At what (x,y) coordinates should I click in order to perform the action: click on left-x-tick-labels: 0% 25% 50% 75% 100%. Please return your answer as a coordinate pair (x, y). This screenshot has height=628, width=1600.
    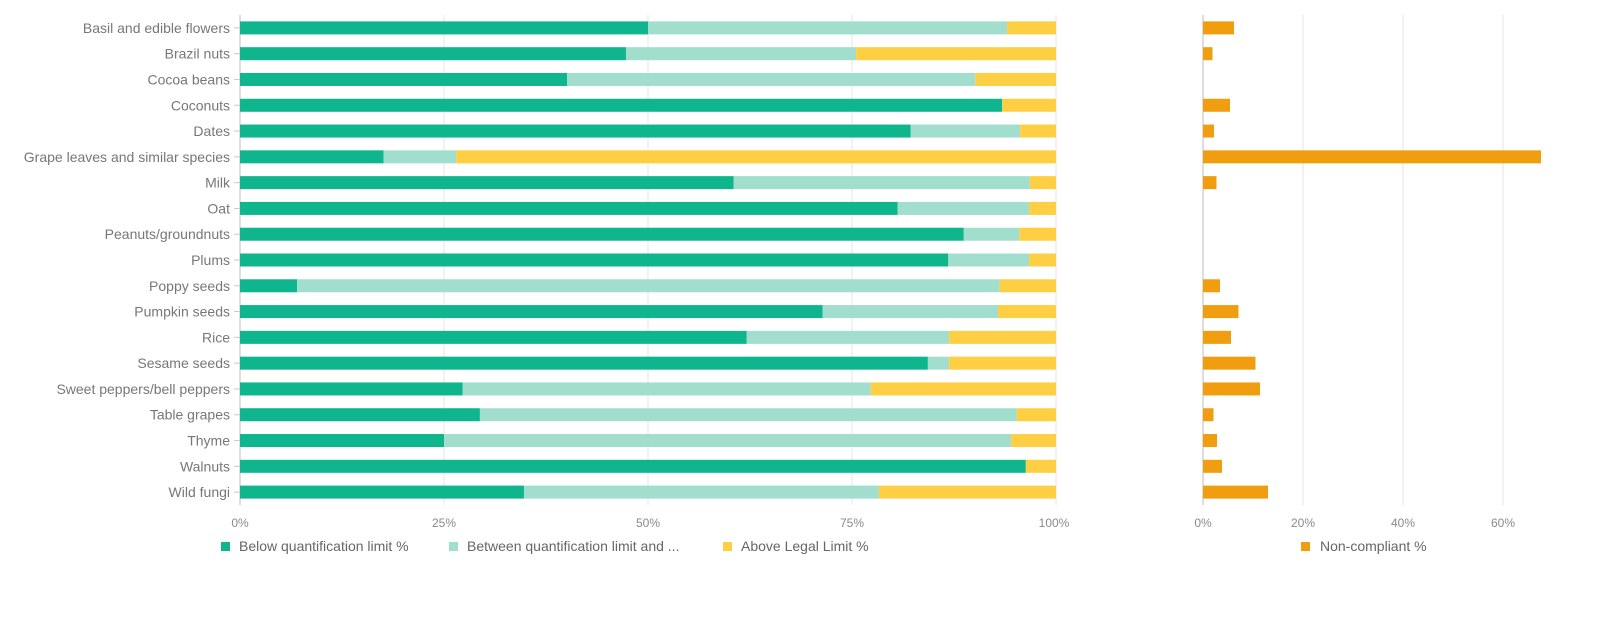
    Looking at the image, I should click on (650, 523).